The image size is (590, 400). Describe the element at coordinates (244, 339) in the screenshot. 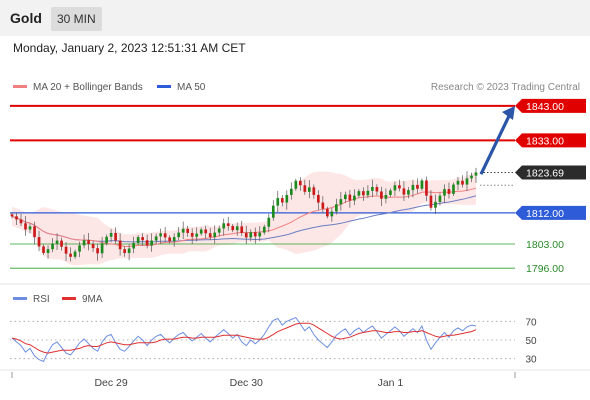

I see `rsi-line` at that location.